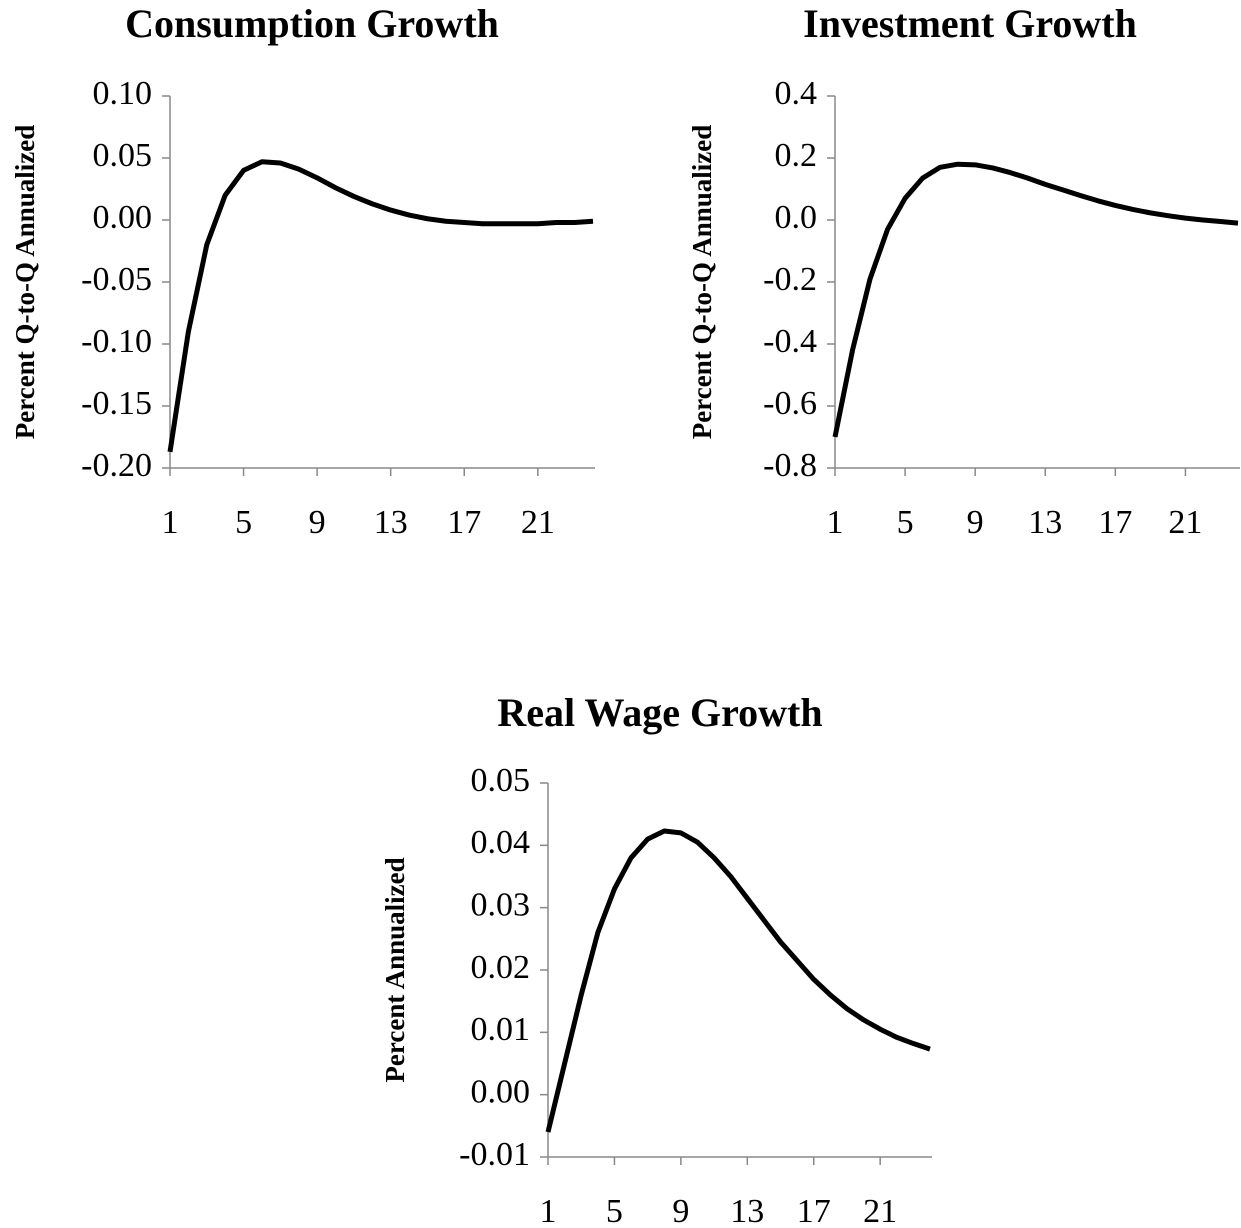 This screenshot has height=1228, width=1241. What do you see at coordinates (501, 1029) in the screenshot?
I see `y-tick-label: 0.01` at bounding box center [501, 1029].